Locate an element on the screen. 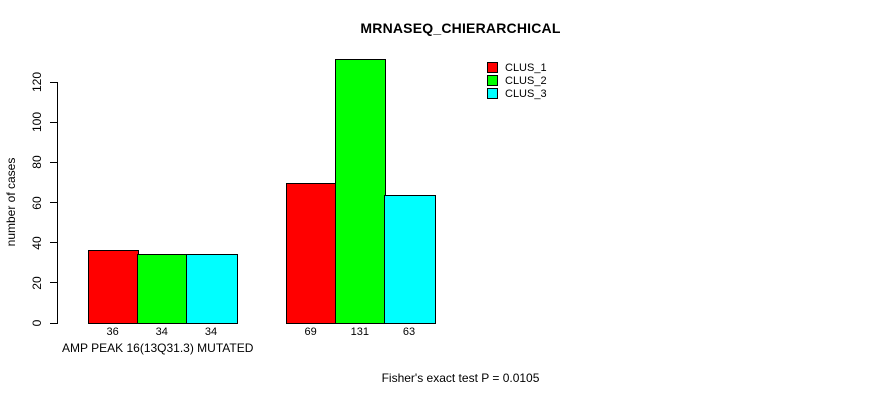  y-tick-label: 20 is located at coordinates (37, 283).